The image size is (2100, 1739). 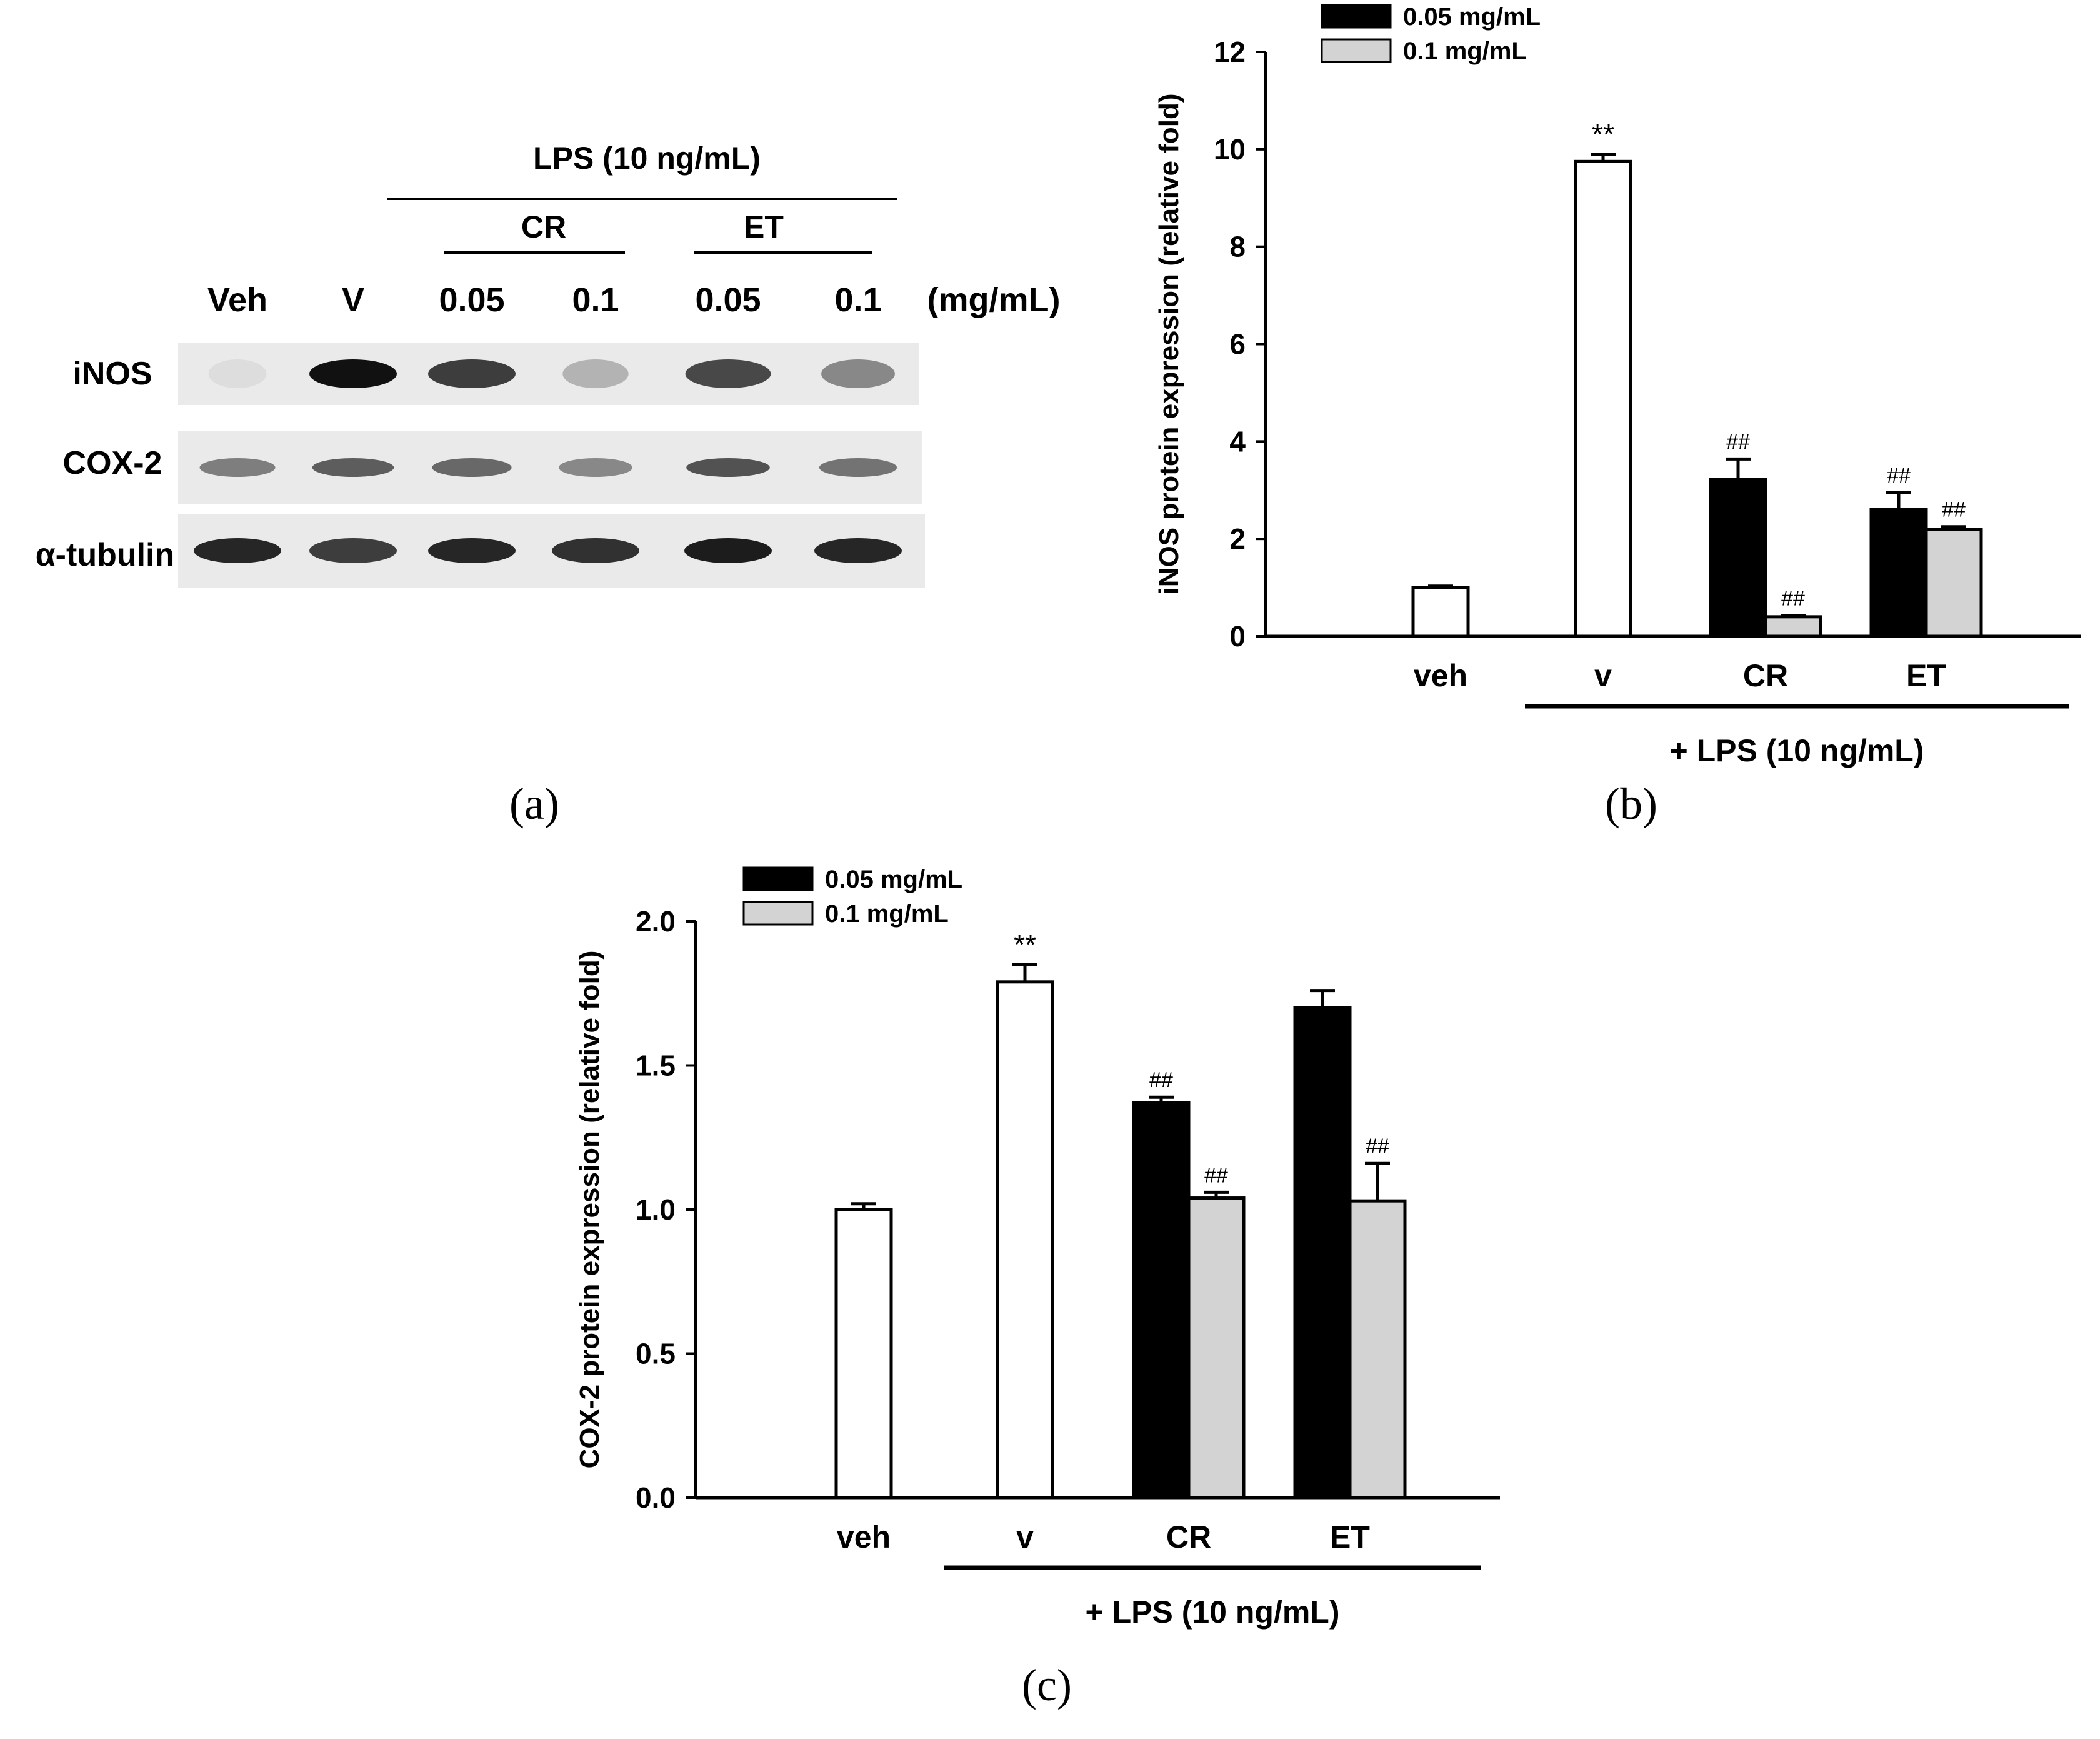 I want to click on blot-lane-label: V, so click(x=353, y=300).